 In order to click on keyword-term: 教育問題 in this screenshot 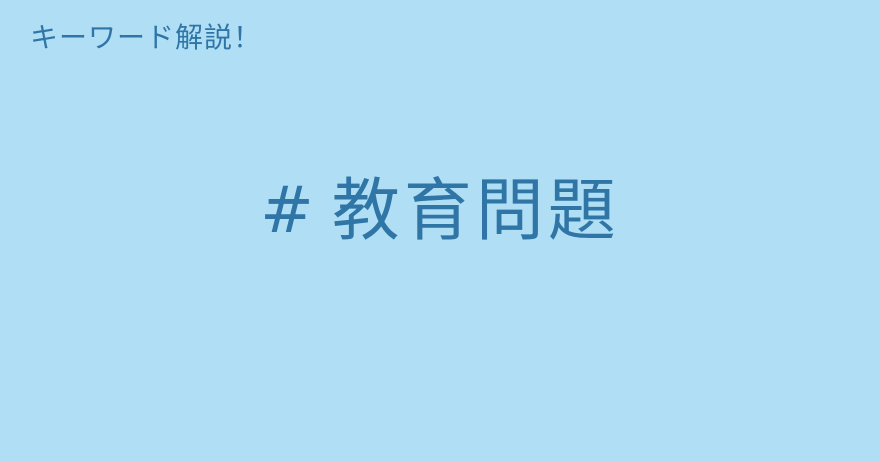, I will do `click(475, 211)`.